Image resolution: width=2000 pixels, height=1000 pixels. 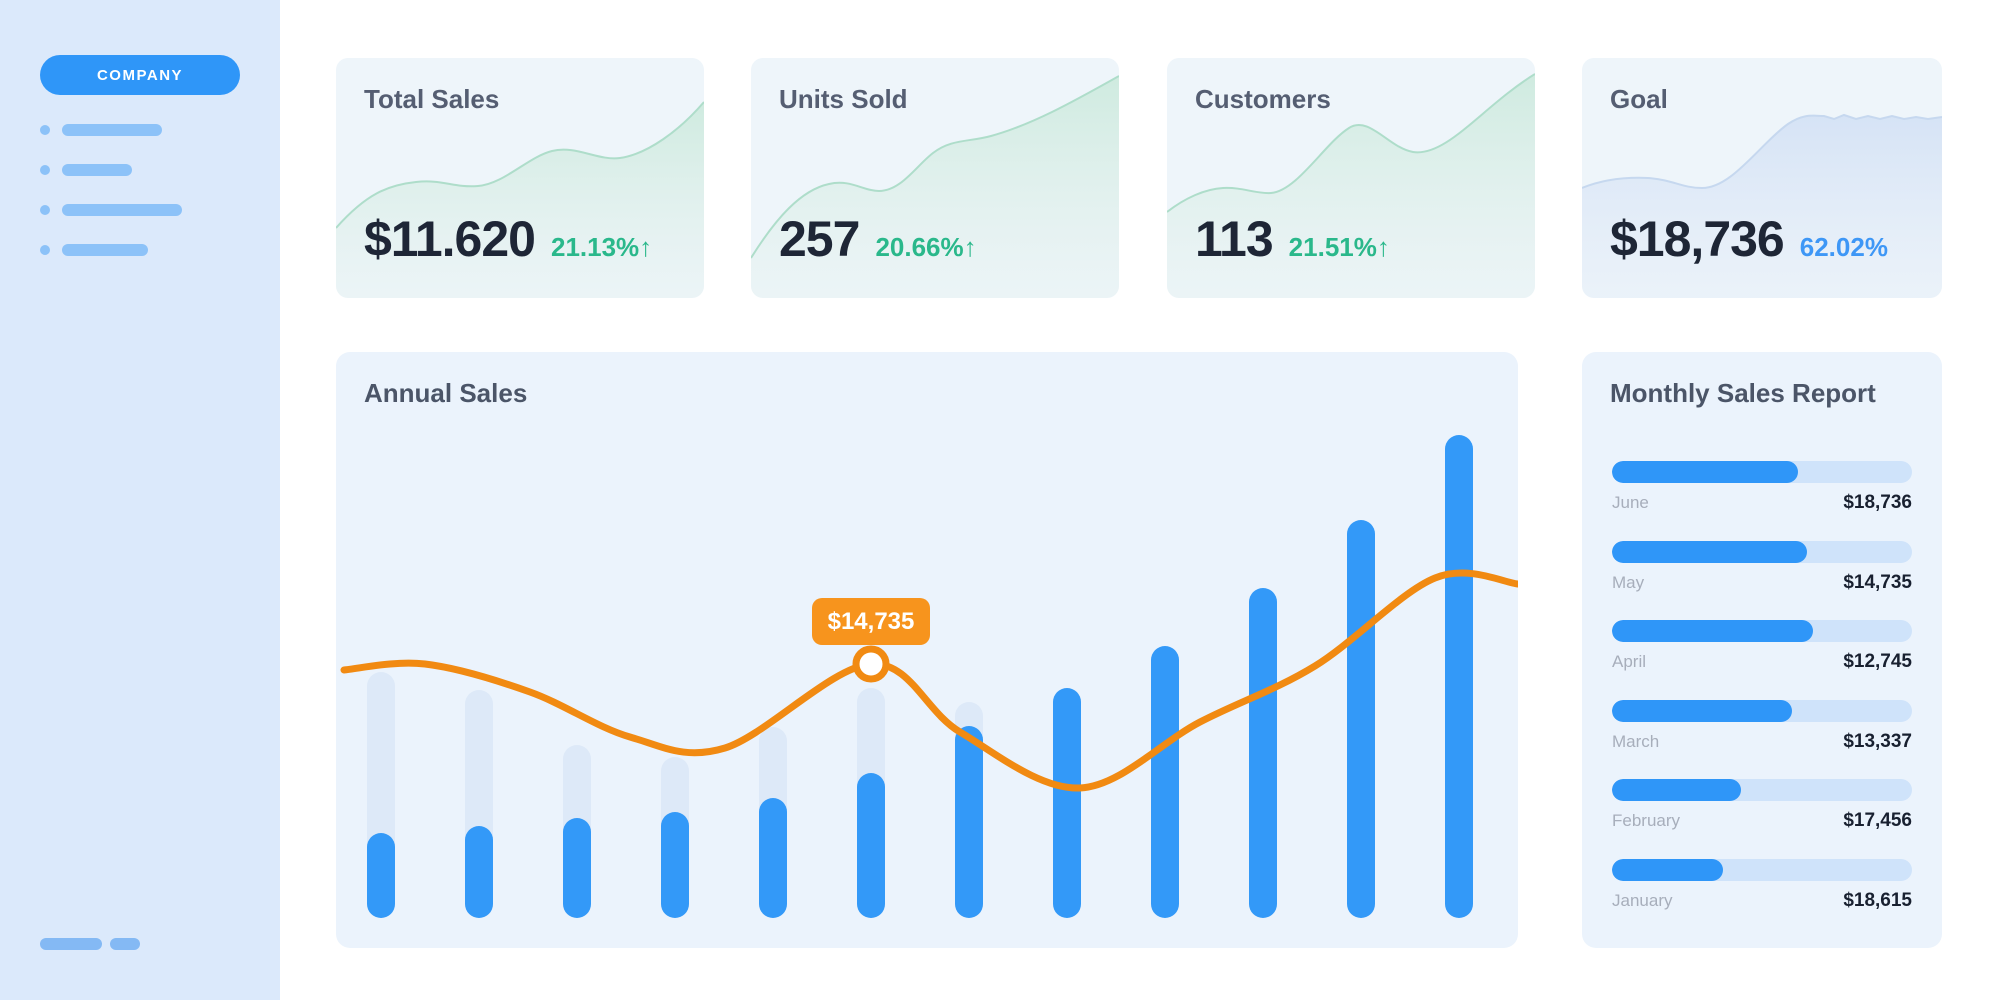 What do you see at coordinates (819, 239) in the screenshot?
I see `card-value: 257` at bounding box center [819, 239].